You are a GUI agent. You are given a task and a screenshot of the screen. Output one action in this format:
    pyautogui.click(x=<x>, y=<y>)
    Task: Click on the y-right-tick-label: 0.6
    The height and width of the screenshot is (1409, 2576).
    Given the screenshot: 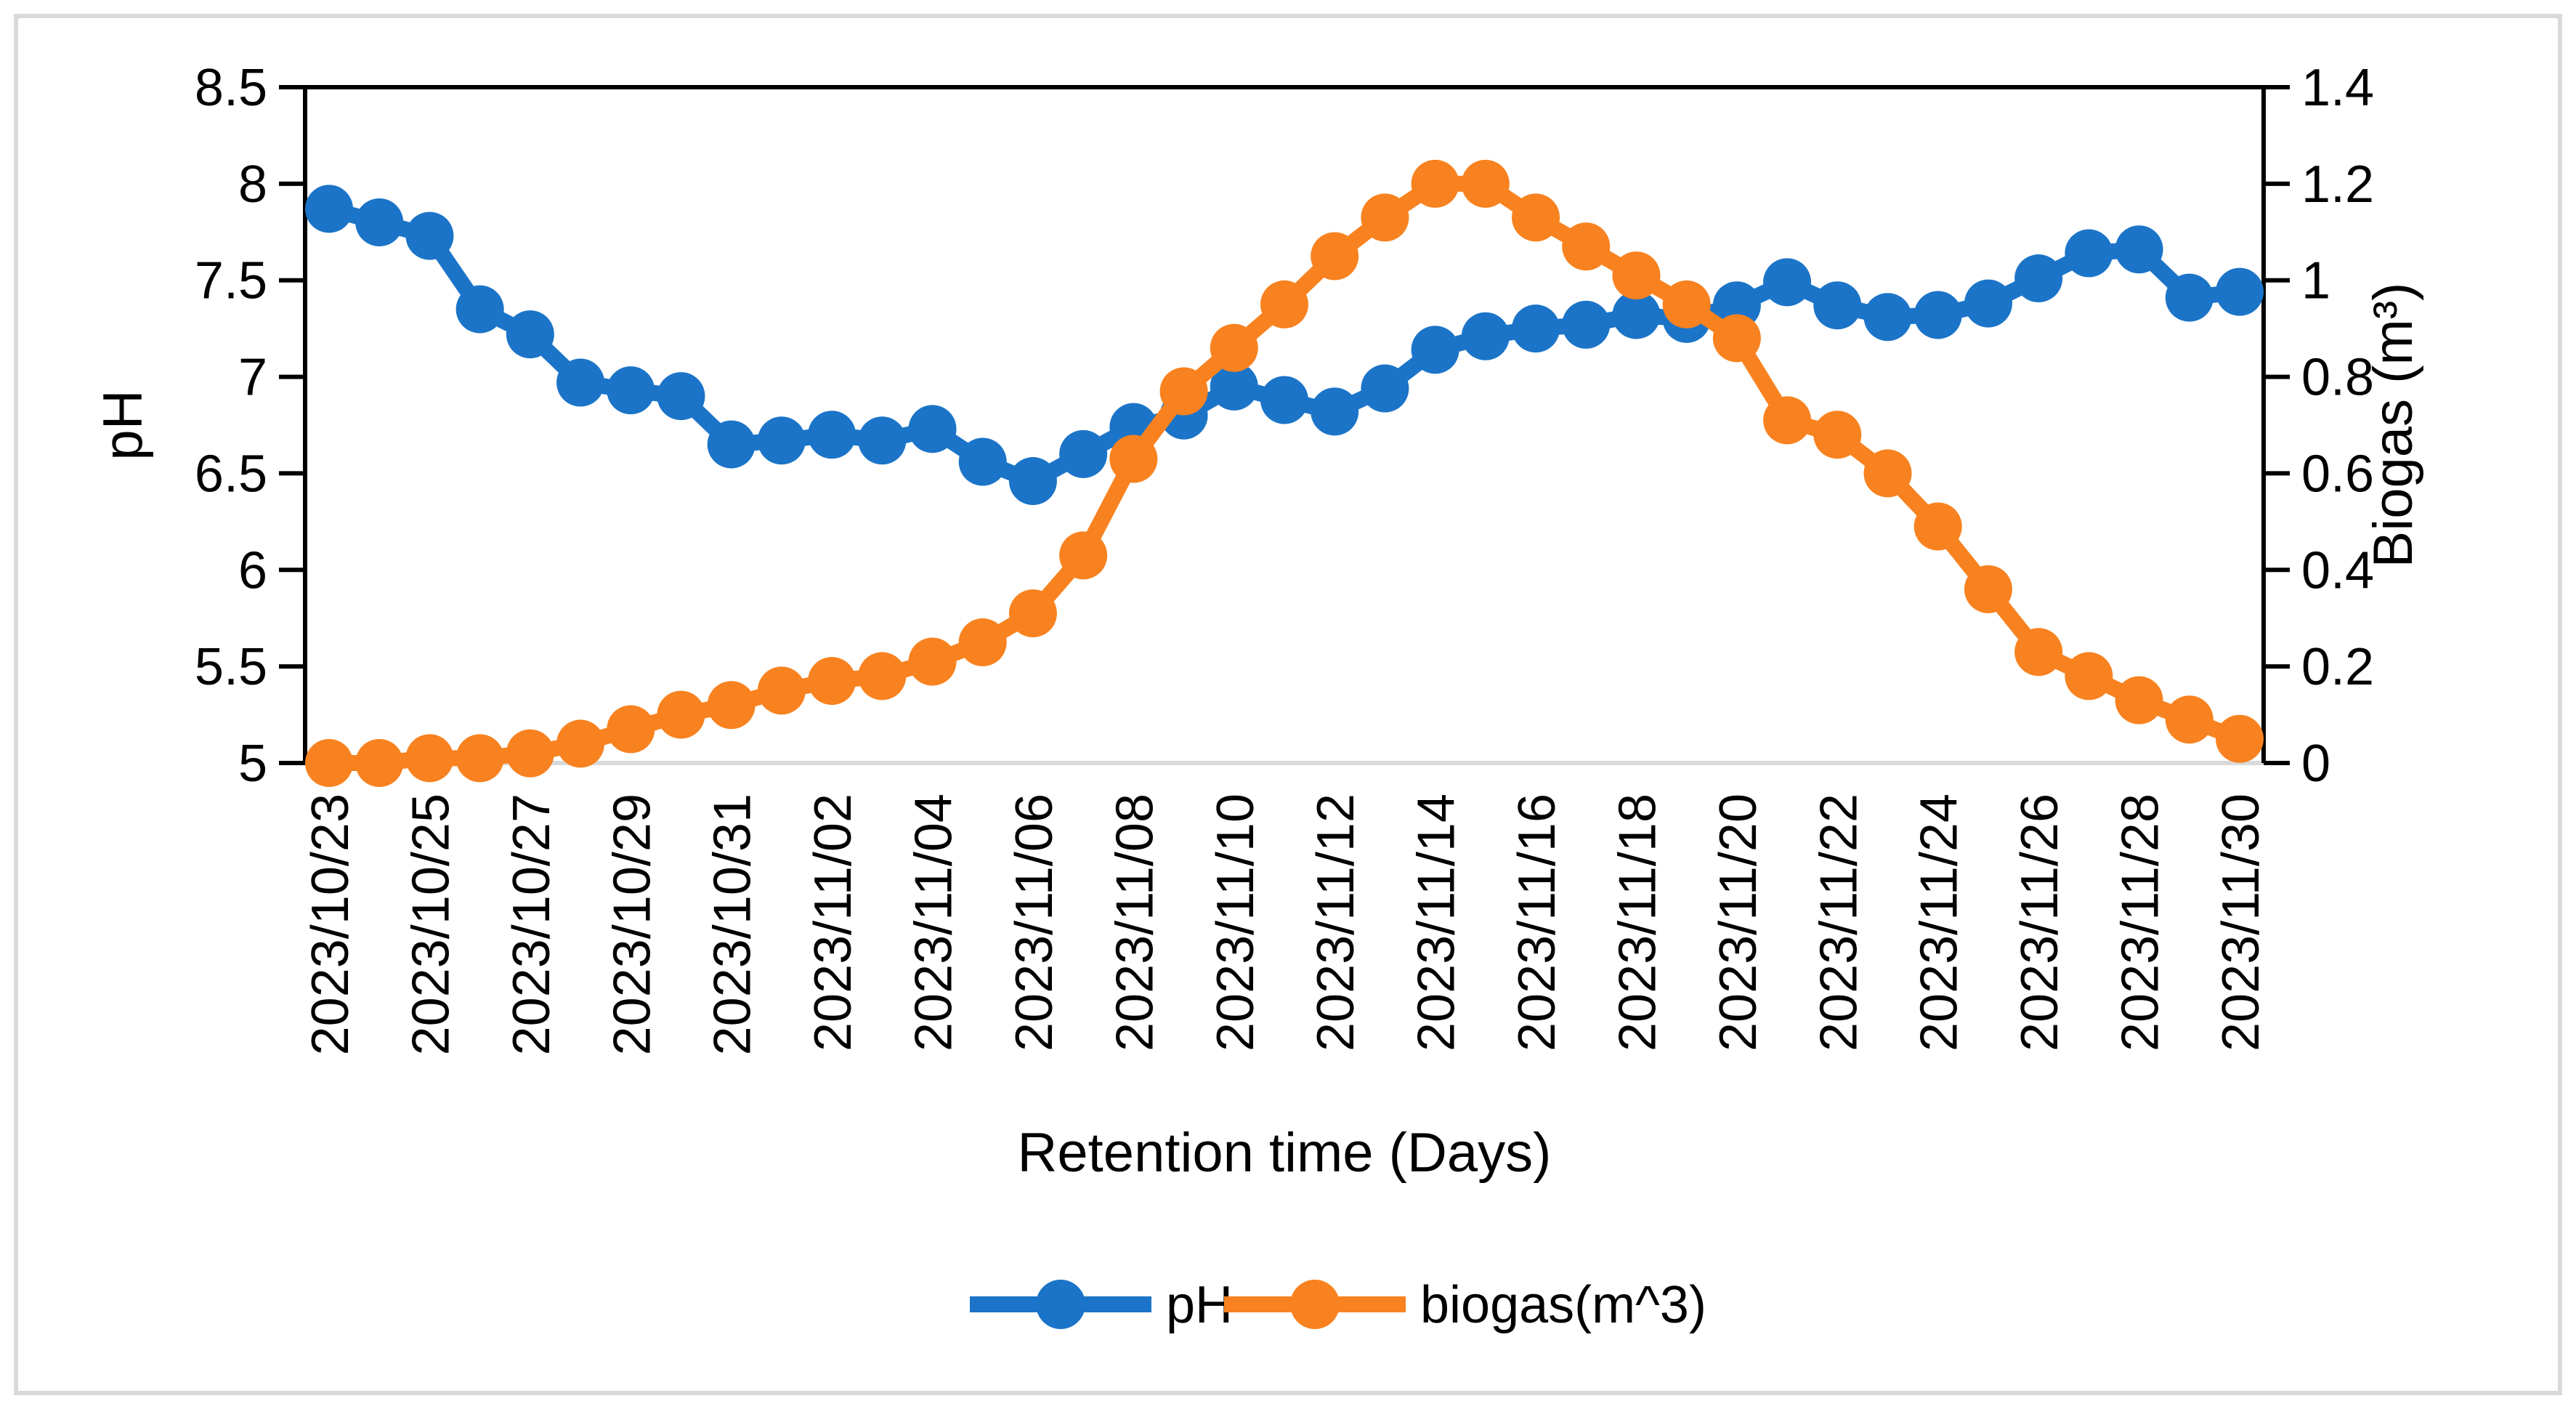 What is the action you would take?
    pyautogui.click(x=2337, y=474)
    